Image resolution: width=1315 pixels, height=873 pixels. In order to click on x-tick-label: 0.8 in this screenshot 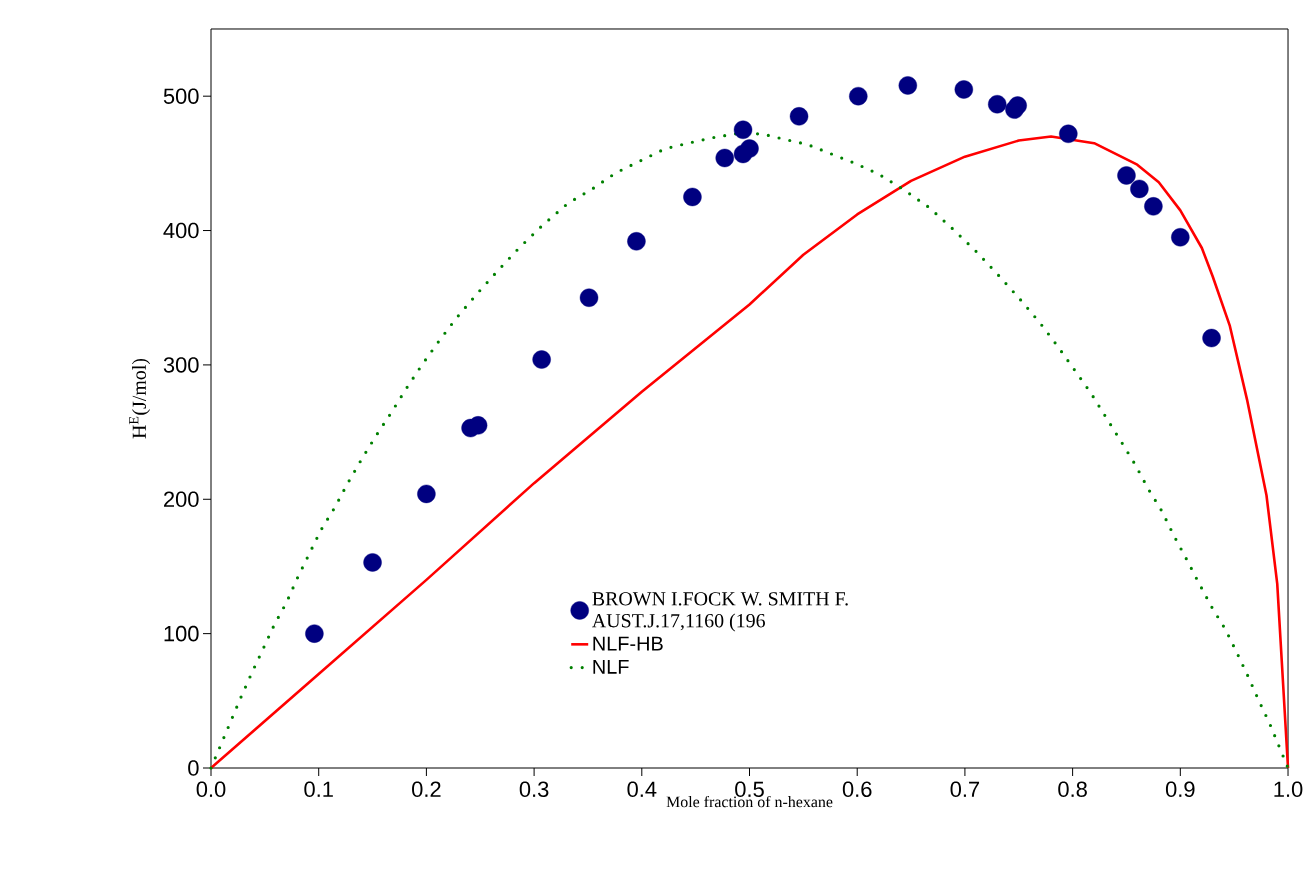, I will do `click(1072, 789)`.